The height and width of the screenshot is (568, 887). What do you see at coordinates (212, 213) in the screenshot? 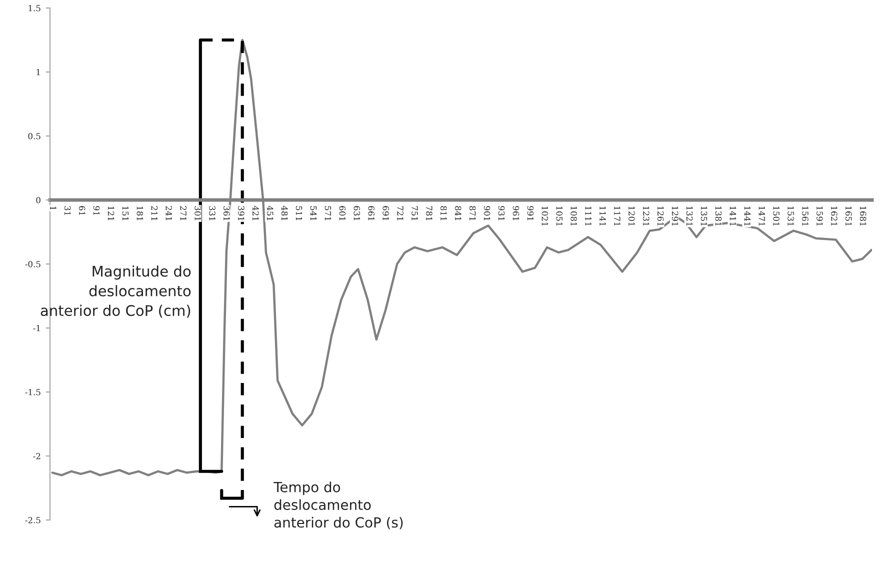
I see `x-tick-label: 331` at bounding box center [212, 213].